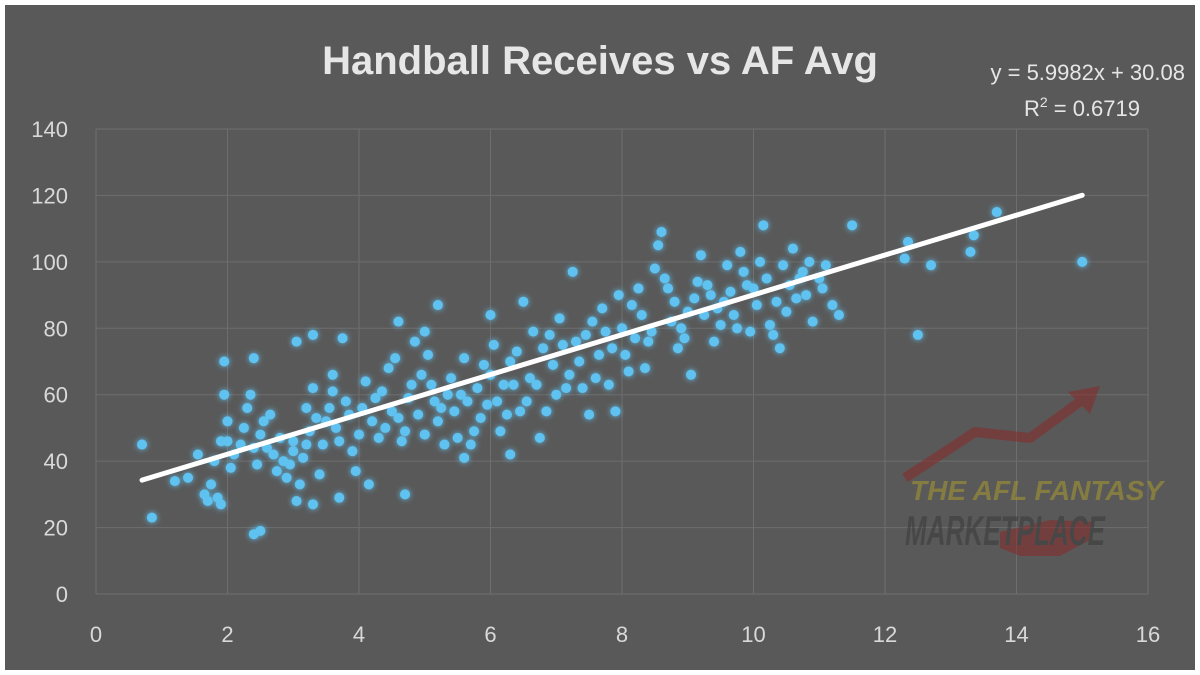  I want to click on watermark-arrow-line, so click(995, 438).